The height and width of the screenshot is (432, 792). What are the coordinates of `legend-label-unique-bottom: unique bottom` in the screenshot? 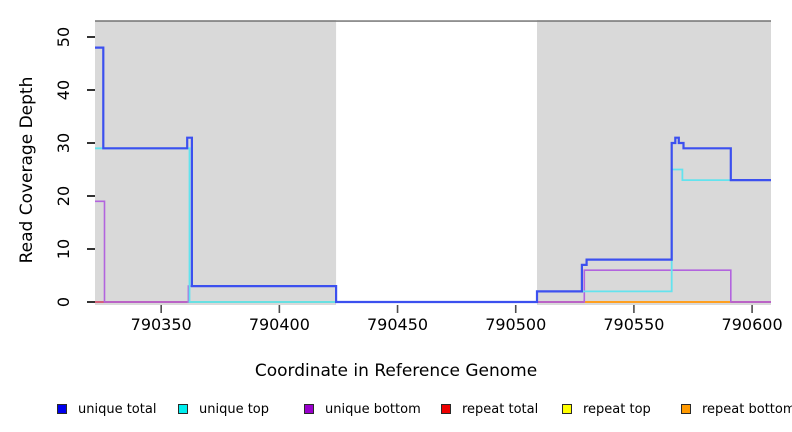 It's located at (373, 409).